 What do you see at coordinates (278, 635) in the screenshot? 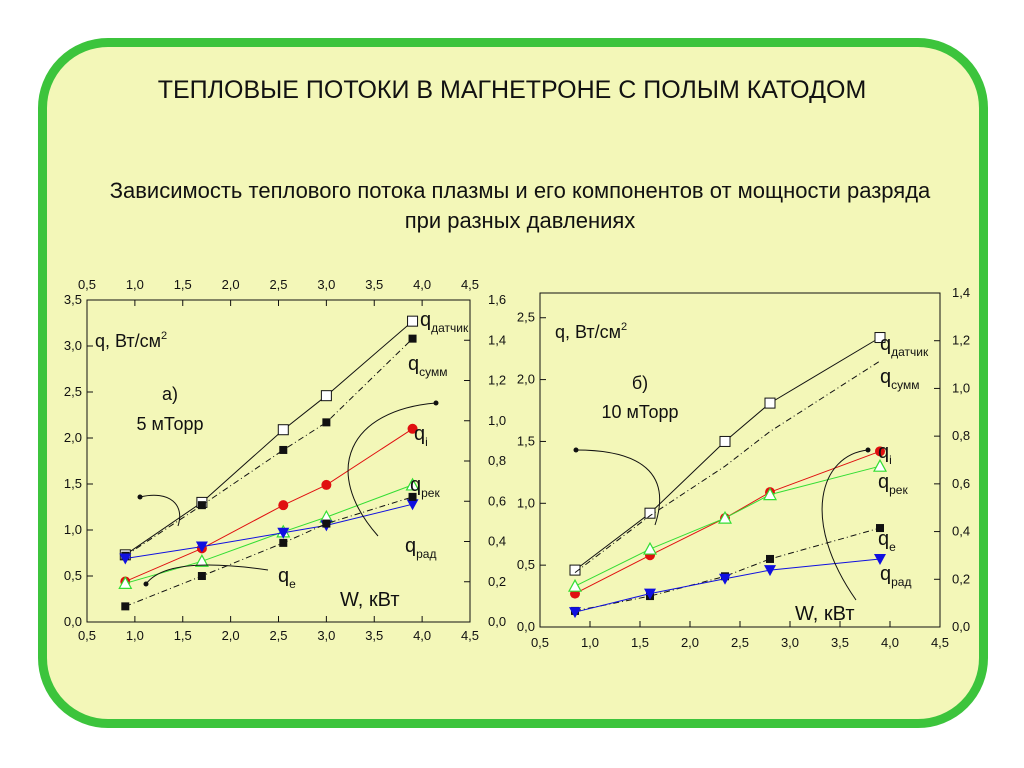
I see `x-tick-label: 2,5` at bounding box center [278, 635].